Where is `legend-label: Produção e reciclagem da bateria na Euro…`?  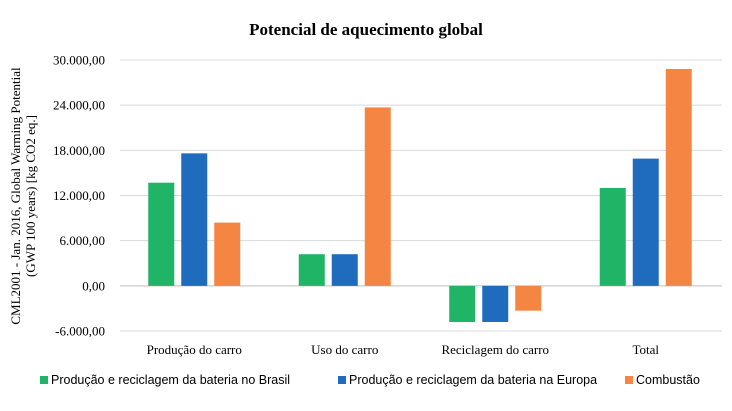 legend-label: Produção e reciclagem da bateria na Euro… is located at coordinates (473, 380).